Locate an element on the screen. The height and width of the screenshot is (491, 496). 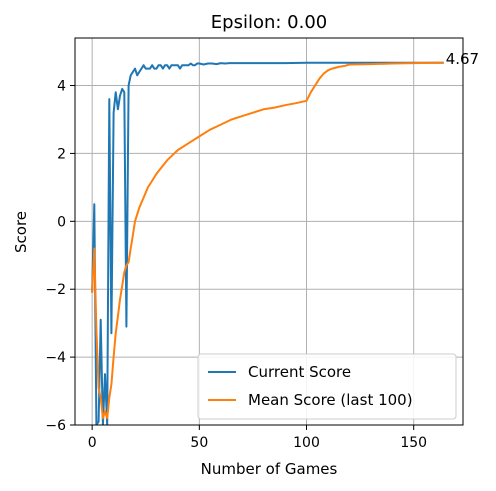
x-tick-label: 50 is located at coordinates (199, 443).